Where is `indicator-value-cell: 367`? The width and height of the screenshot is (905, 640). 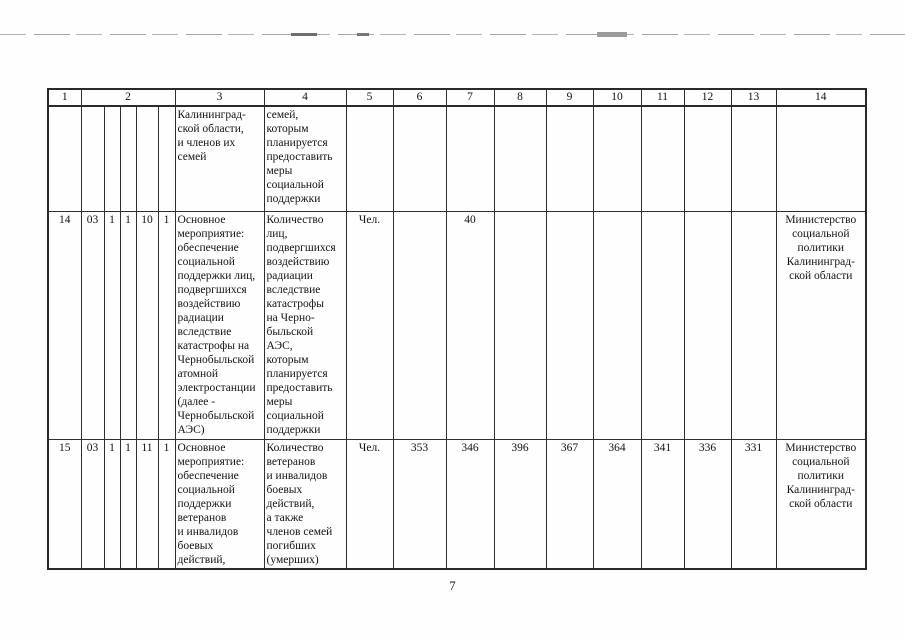
indicator-value-cell: 367 is located at coordinates (569, 503).